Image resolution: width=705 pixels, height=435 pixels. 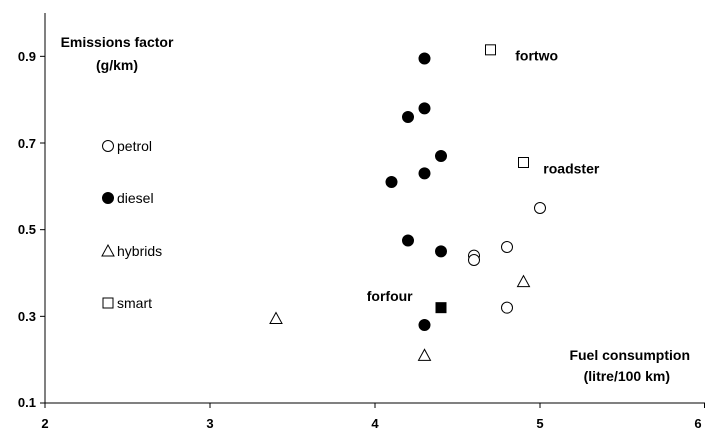 I want to click on legend-hybrids-marker, so click(x=108, y=250).